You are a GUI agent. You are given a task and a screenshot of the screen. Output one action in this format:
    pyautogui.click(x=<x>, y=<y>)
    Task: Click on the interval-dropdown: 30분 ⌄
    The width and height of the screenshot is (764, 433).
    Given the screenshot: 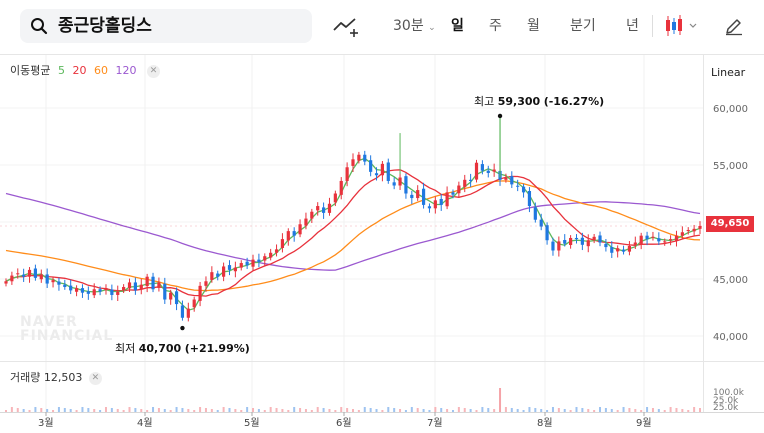 What is the action you would take?
    pyautogui.click(x=414, y=27)
    